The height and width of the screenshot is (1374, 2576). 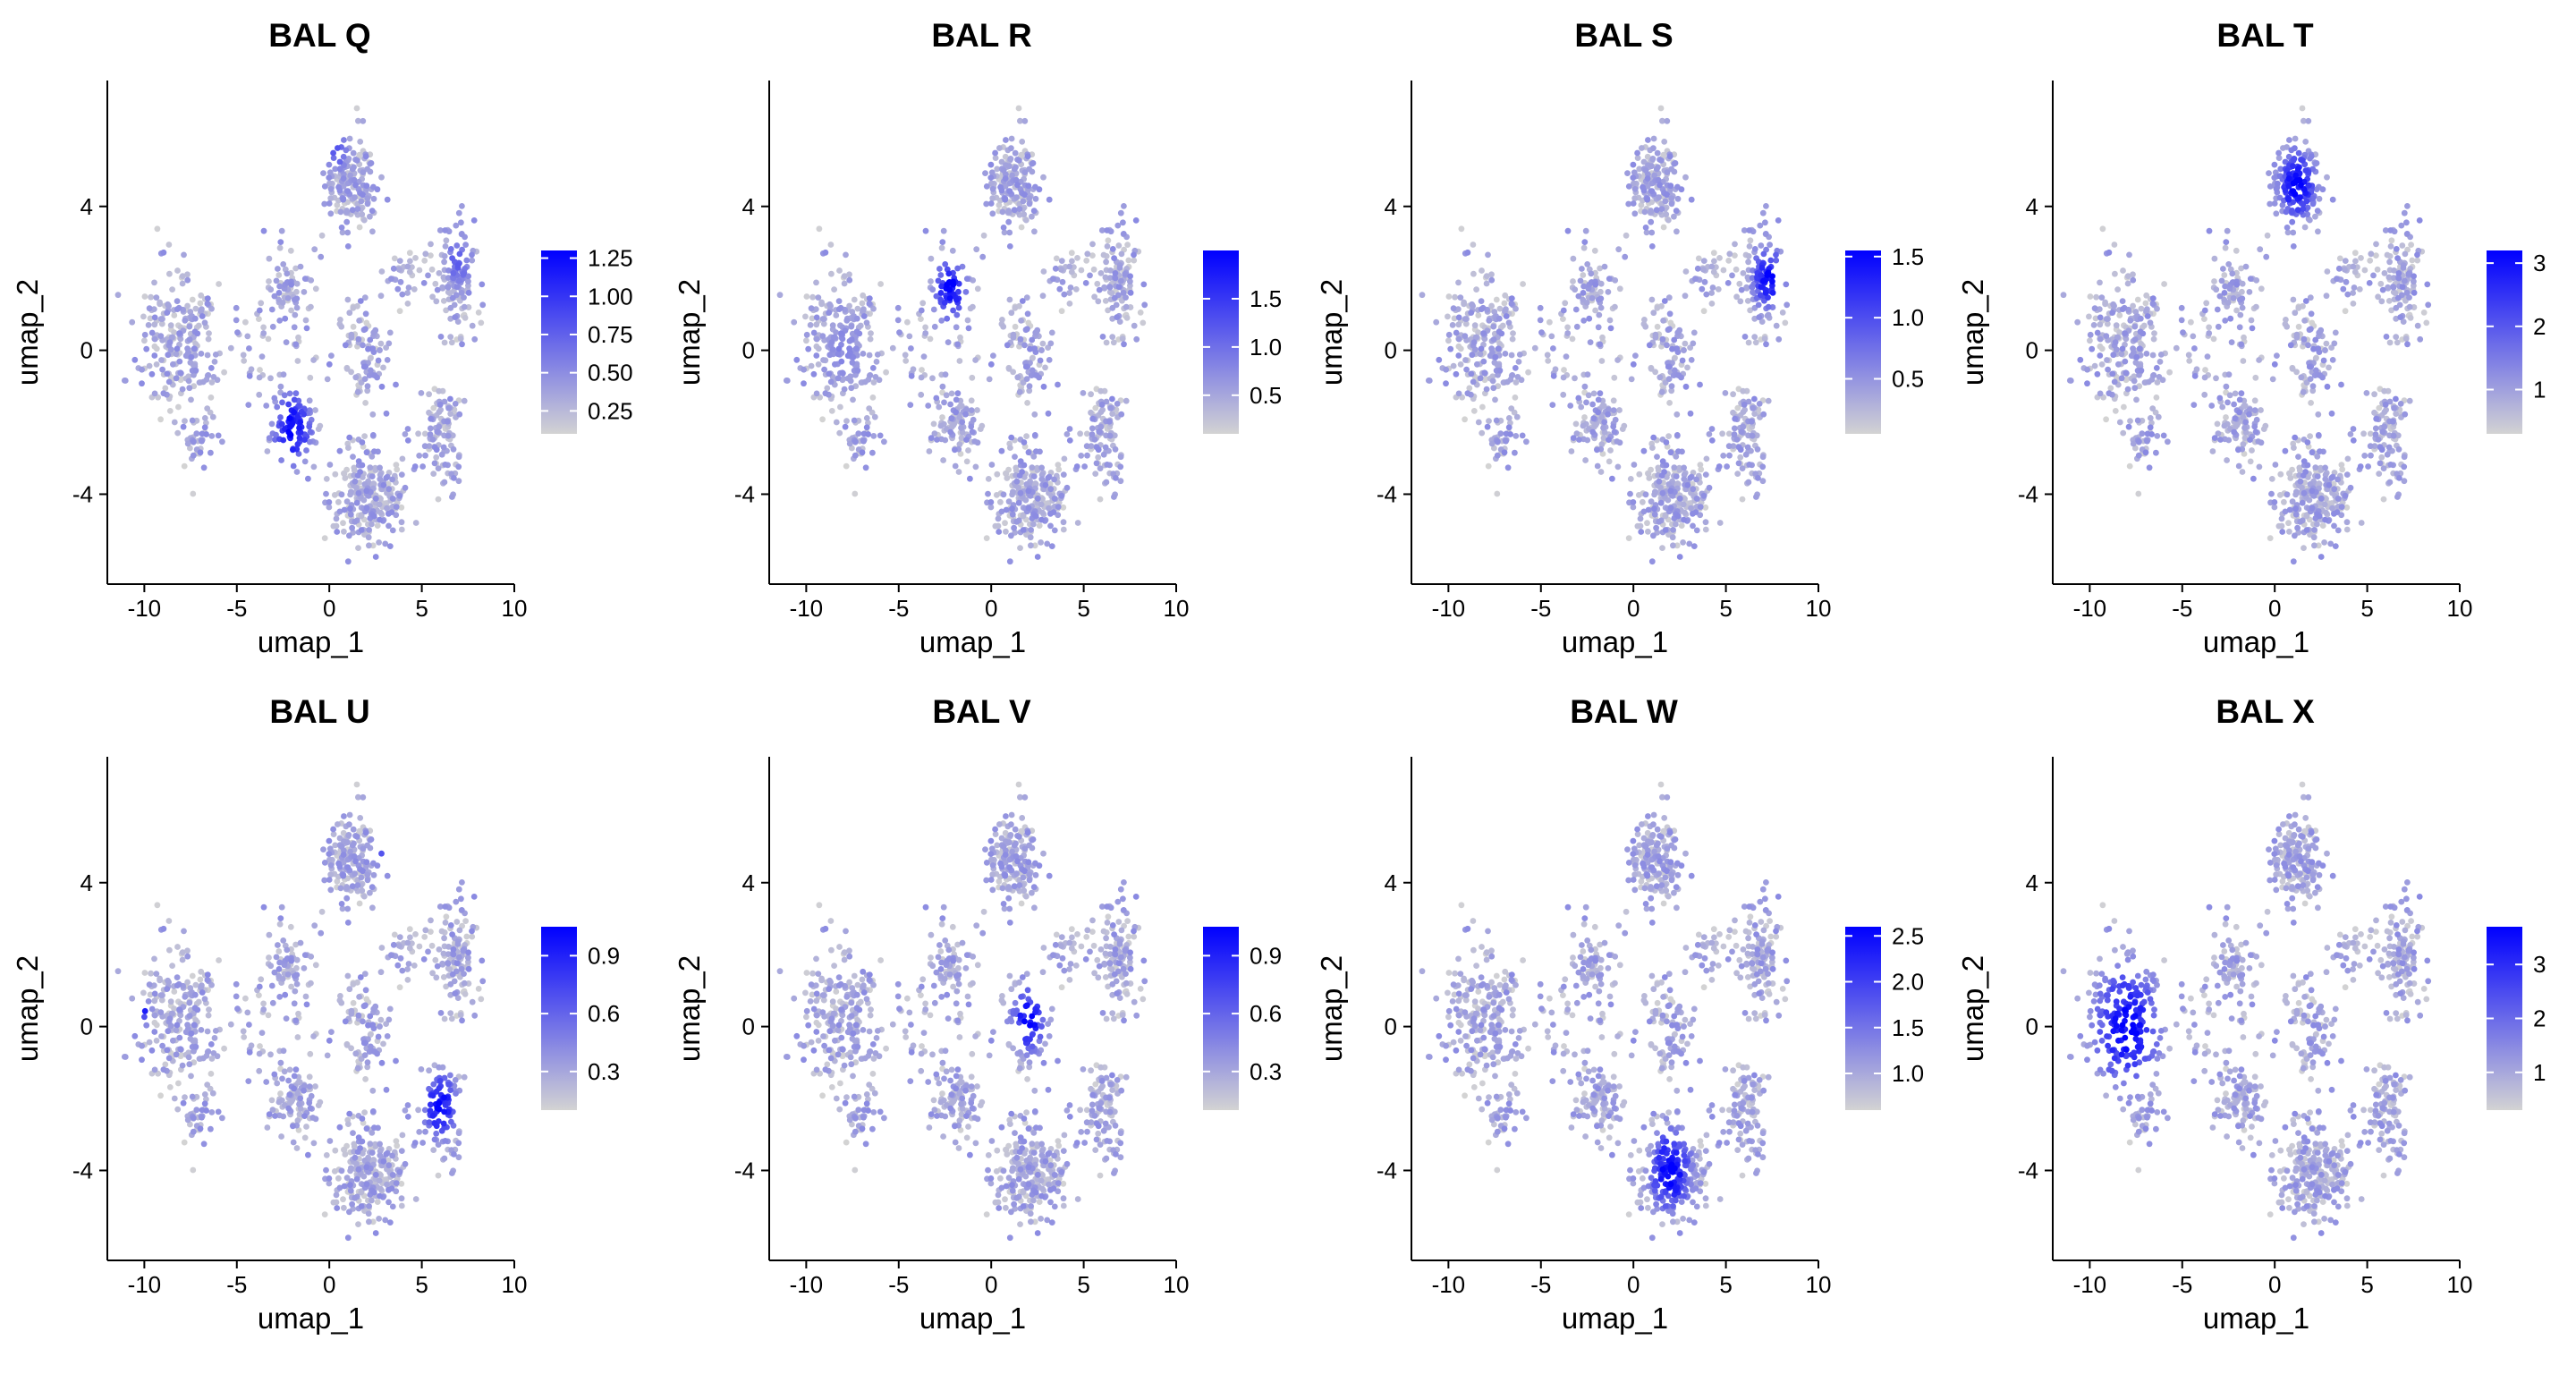 What do you see at coordinates (807, 608) in the screenshot?
I see `x-tick-label: -10` at bounding box center [807, 608].